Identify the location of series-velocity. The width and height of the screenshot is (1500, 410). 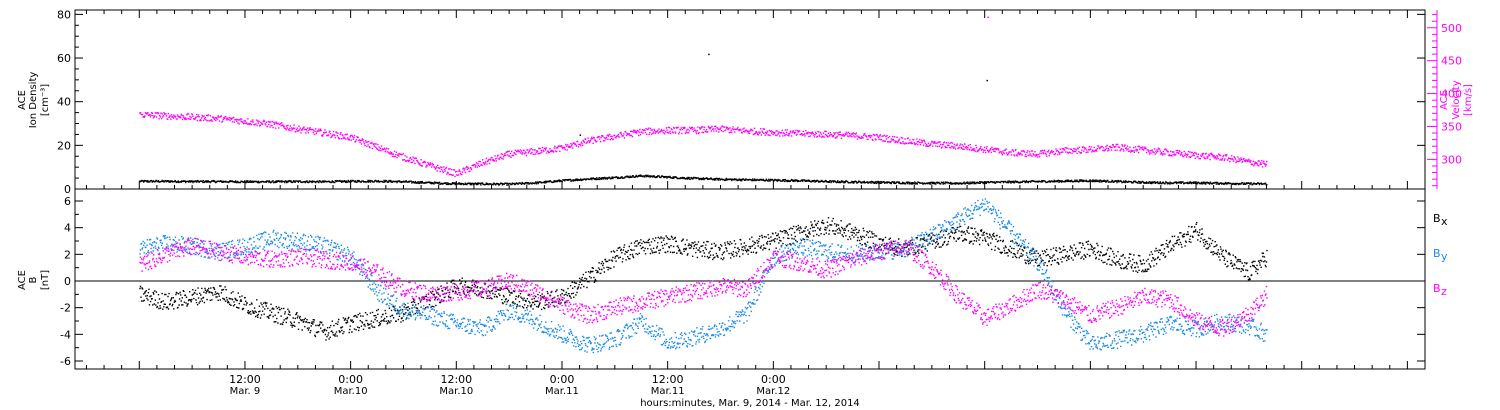
(703, 144).